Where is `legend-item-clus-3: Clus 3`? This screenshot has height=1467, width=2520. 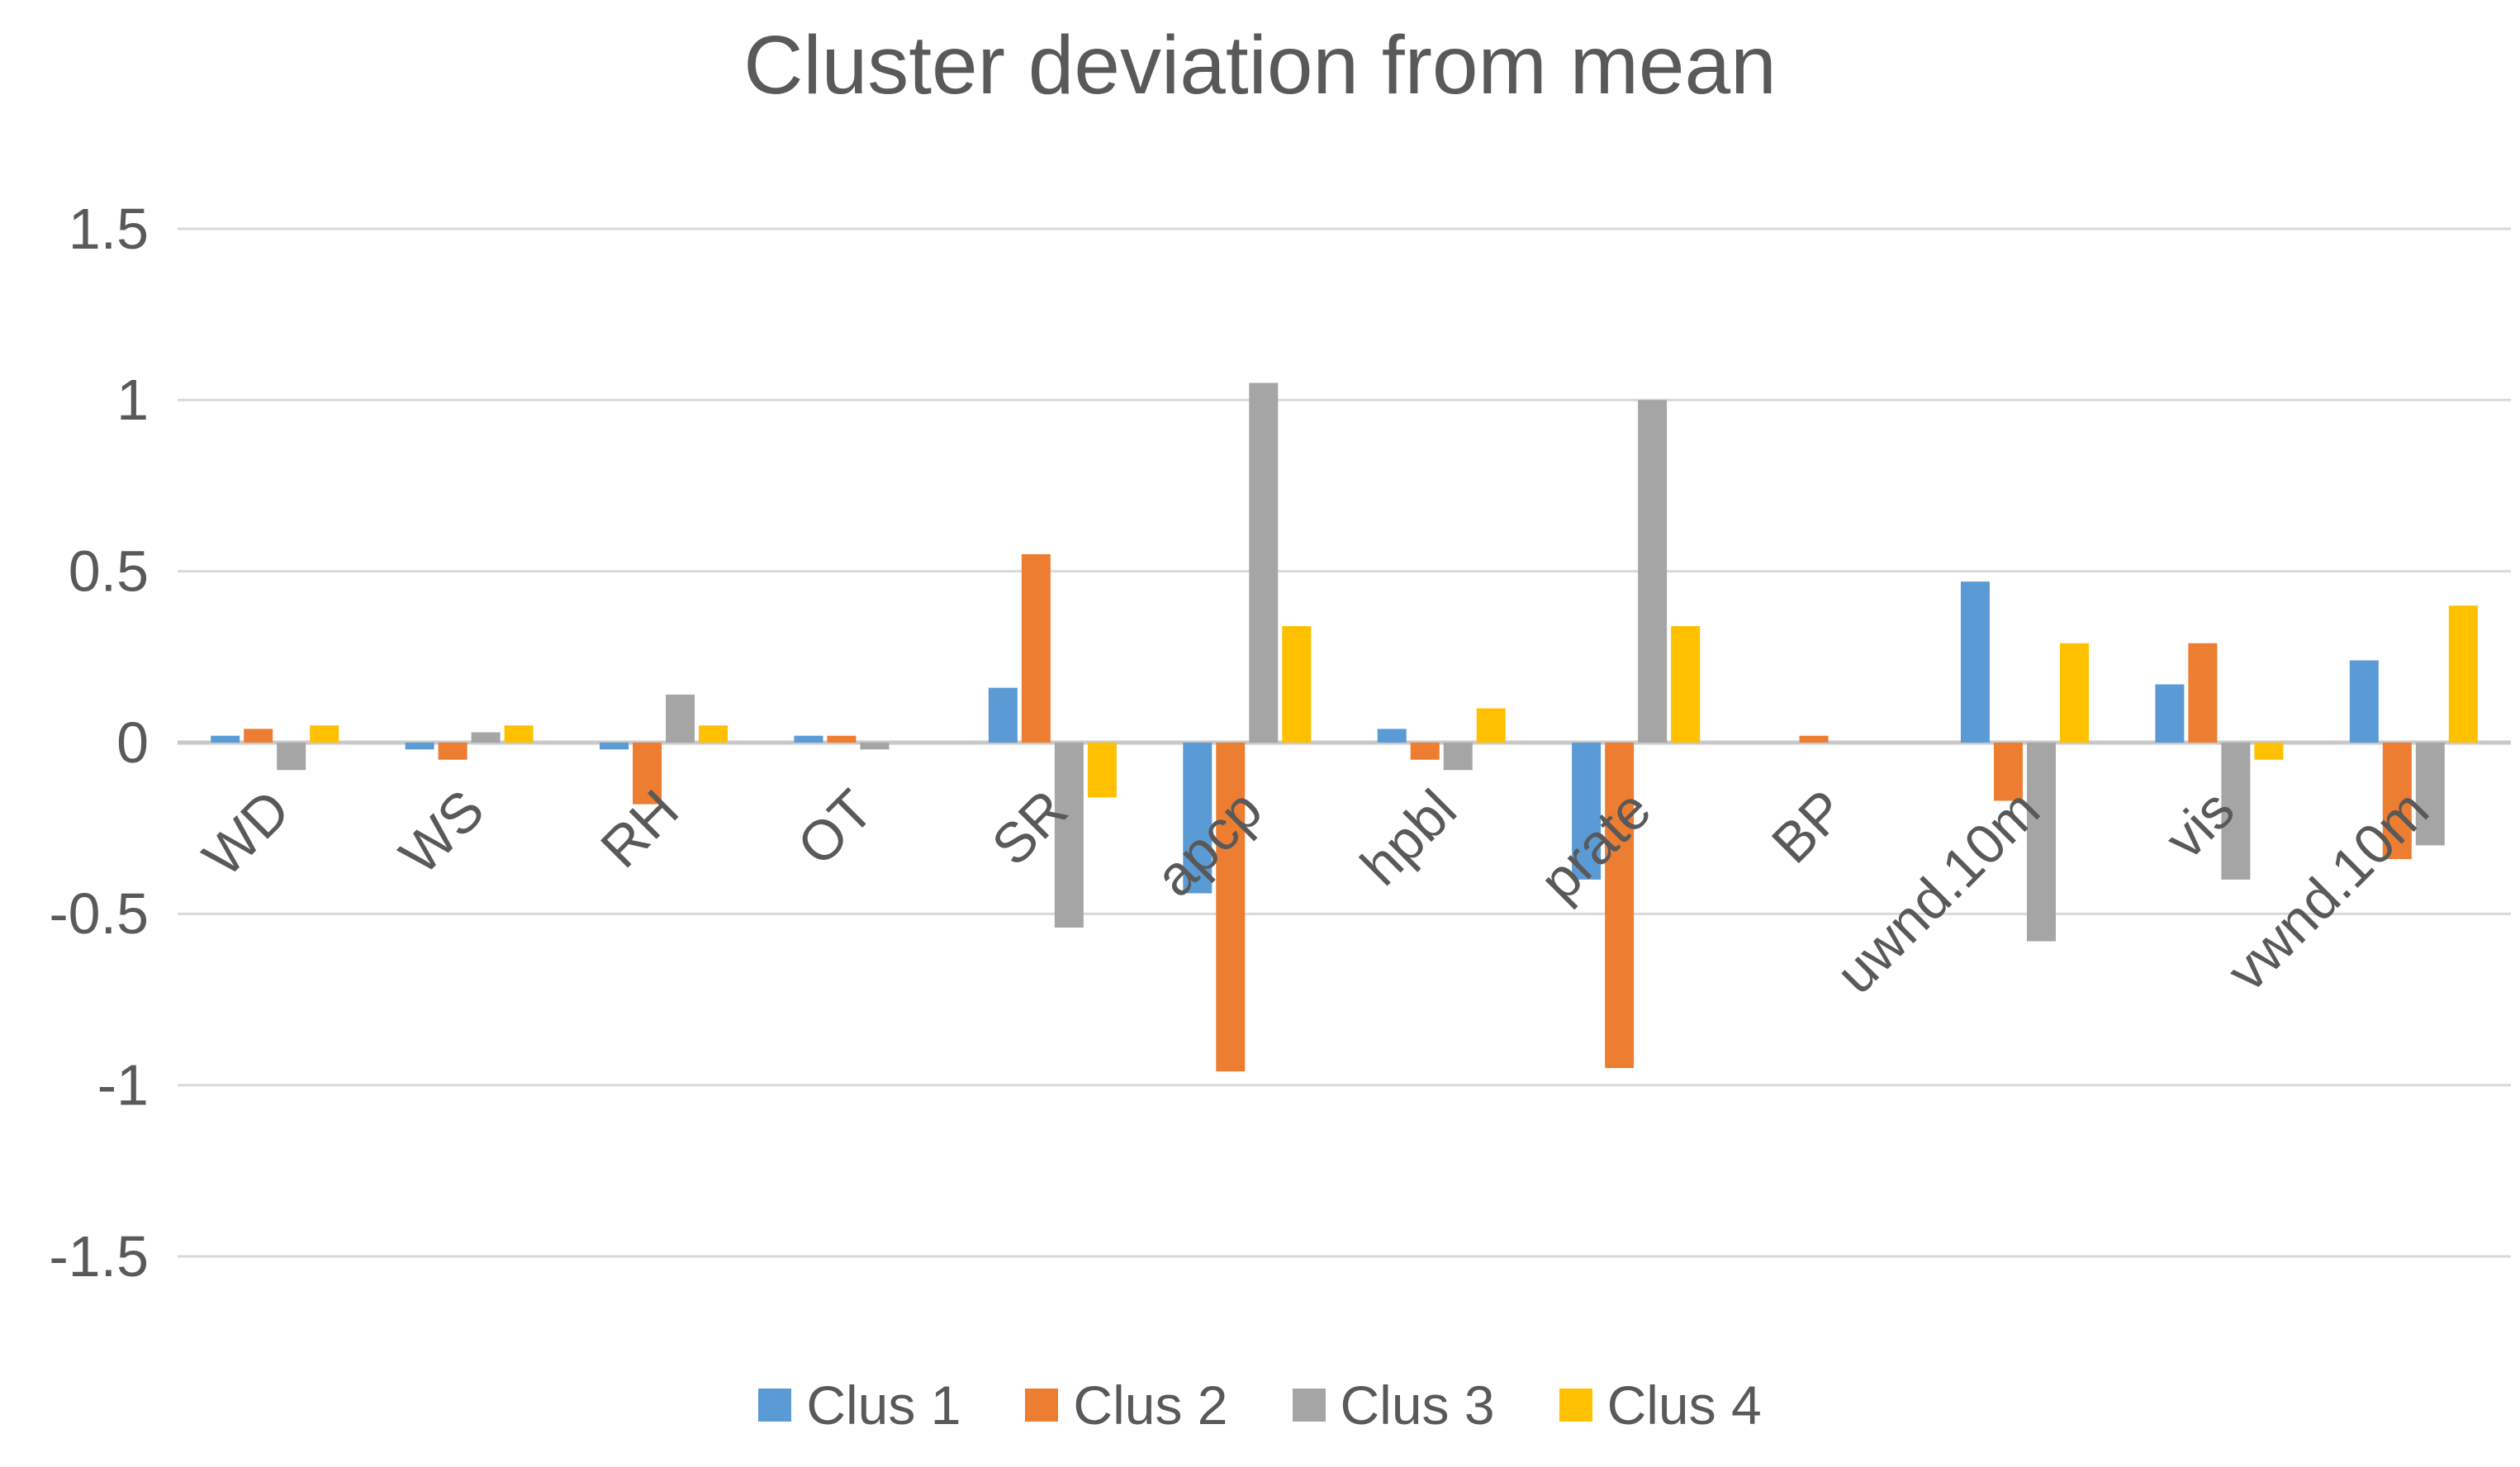 legend-item-clus-3: Clus 3 is located at coordinates (1393, 1405).